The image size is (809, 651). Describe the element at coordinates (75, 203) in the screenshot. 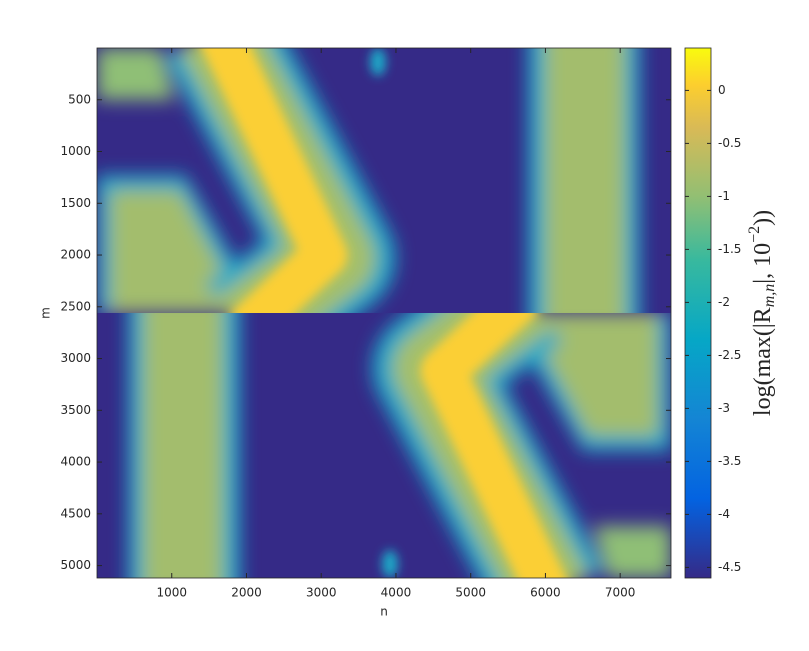

I see `y-tick-label: 1500` at that location.